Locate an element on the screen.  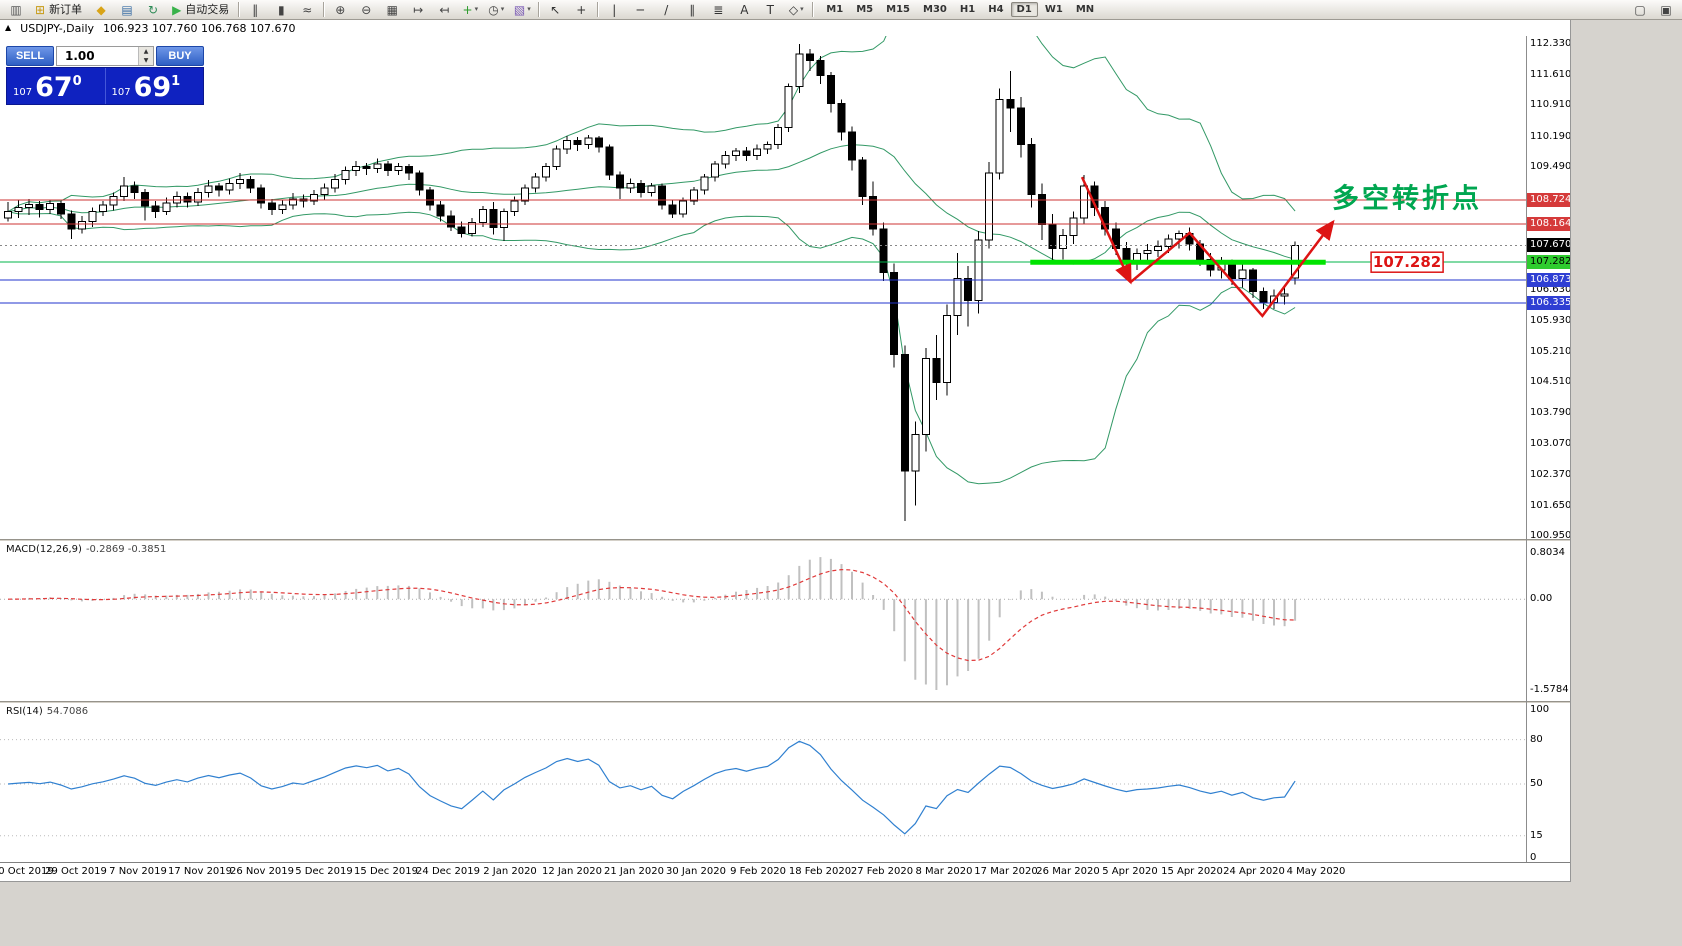
metaeditor-icon: ◆ is located at coordinates (101, 9).